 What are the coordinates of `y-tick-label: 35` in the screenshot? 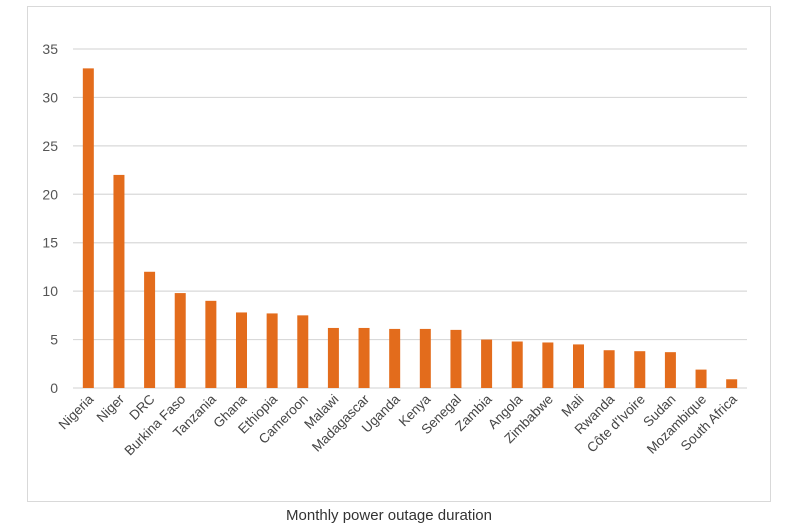 It's located at (50, 49).